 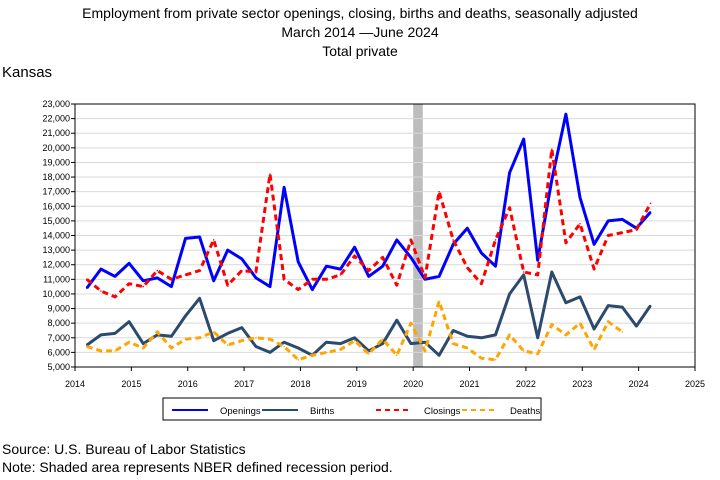 I want to click on y-tick-label: 5,000, so click(x=58, y=367).